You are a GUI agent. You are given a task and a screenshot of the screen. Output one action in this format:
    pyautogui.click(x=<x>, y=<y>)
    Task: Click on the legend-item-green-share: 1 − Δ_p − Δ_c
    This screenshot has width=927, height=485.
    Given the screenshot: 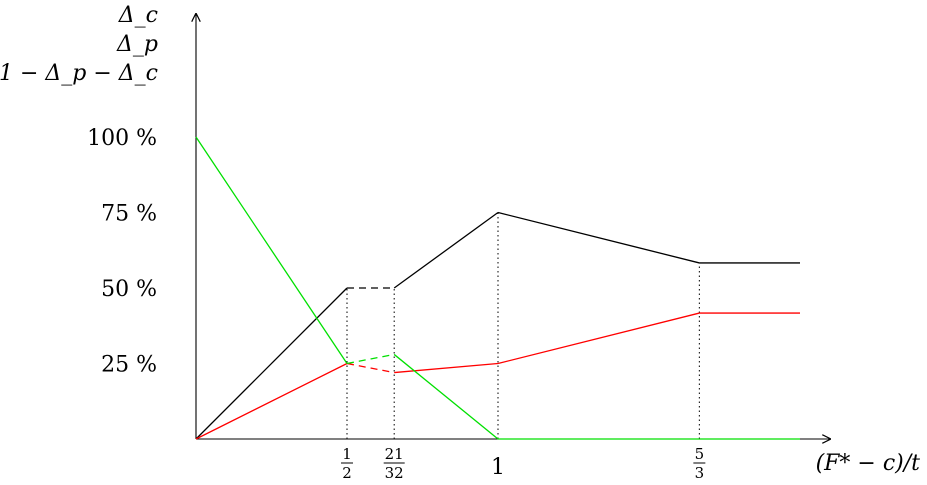 What is the action you would take?
    pyautogui.click(x=79, y=73)
    